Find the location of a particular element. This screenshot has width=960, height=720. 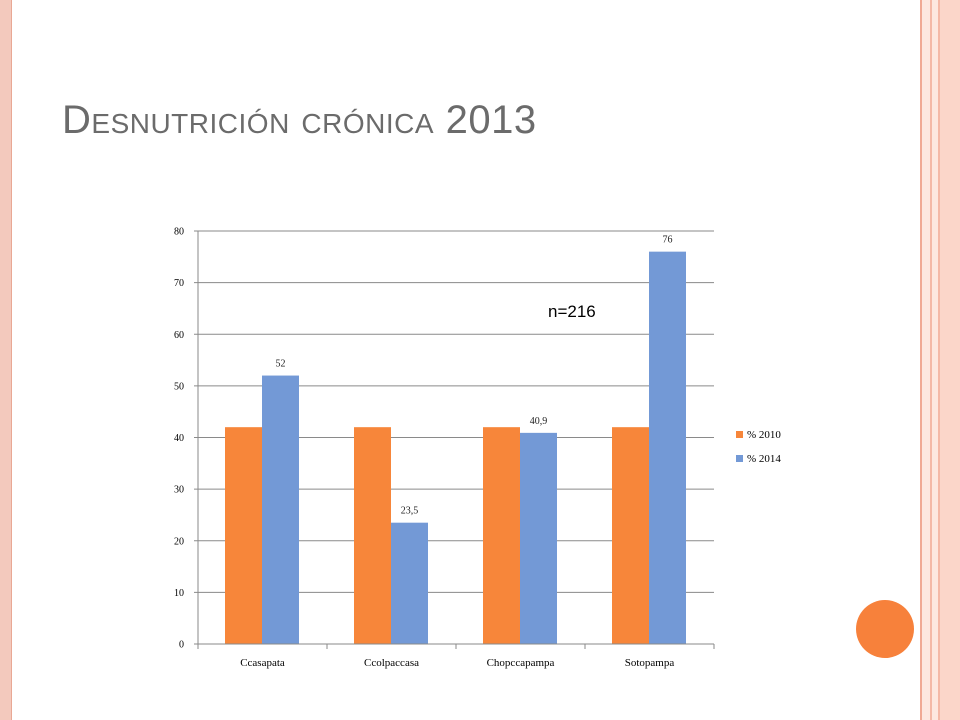

decorative-circle is located at coordinates (885, 629).